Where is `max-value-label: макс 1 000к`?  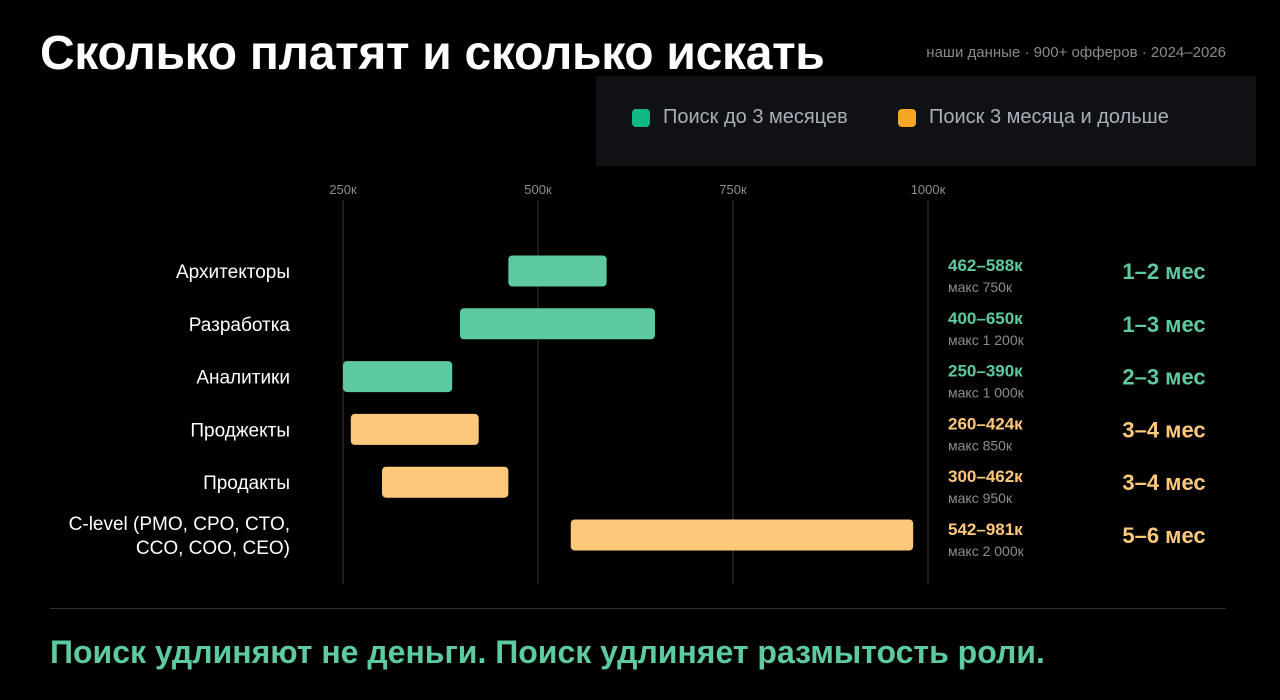 max-value-label: макс 1 000к is located at coordinates (986, 393).